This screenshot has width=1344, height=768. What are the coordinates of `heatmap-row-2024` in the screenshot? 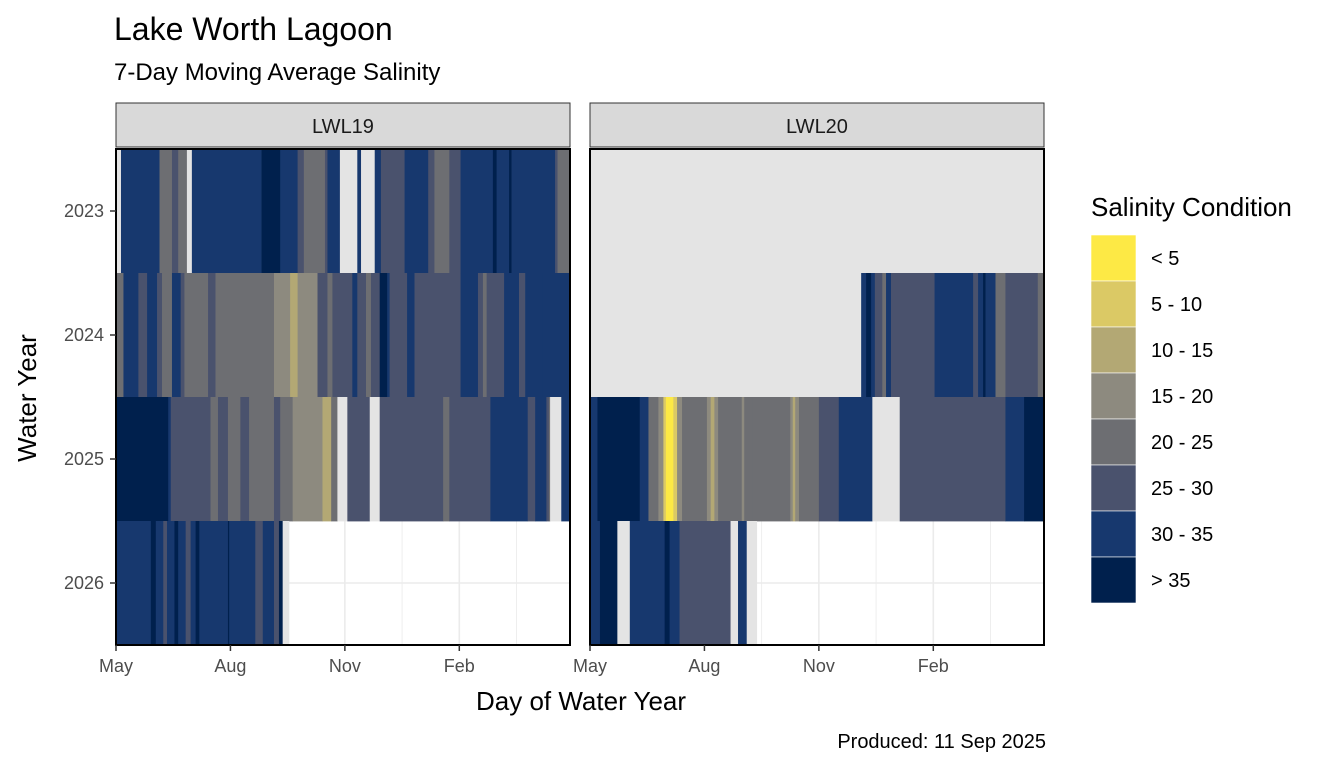 It's located at (343, 335).